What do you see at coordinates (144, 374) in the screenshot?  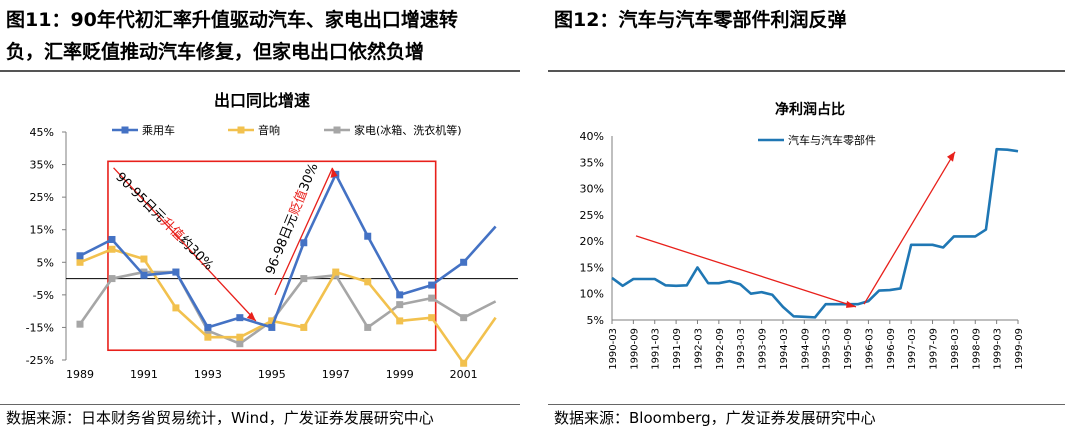 I see `x-tick-label: 1991` at bounding box center [144, 374].